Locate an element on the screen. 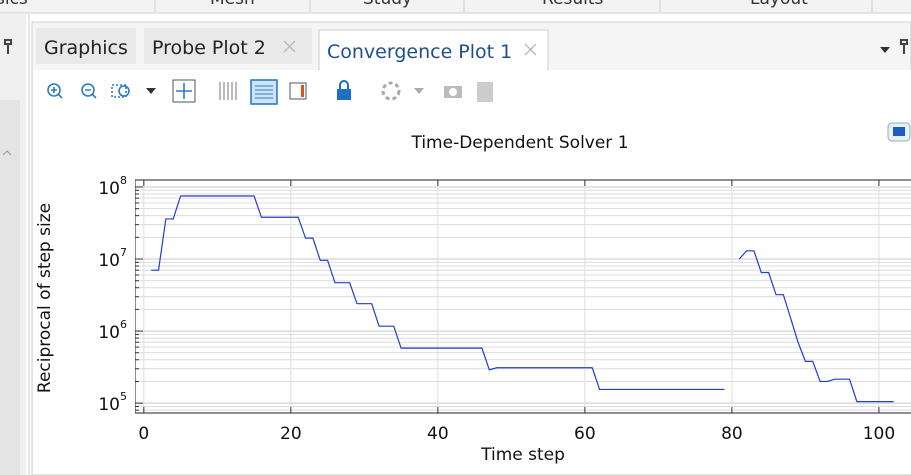 The width and height of the screenshot is (911, 475). y-tick-label: 10⁷ is located at coordinates (112, 258).